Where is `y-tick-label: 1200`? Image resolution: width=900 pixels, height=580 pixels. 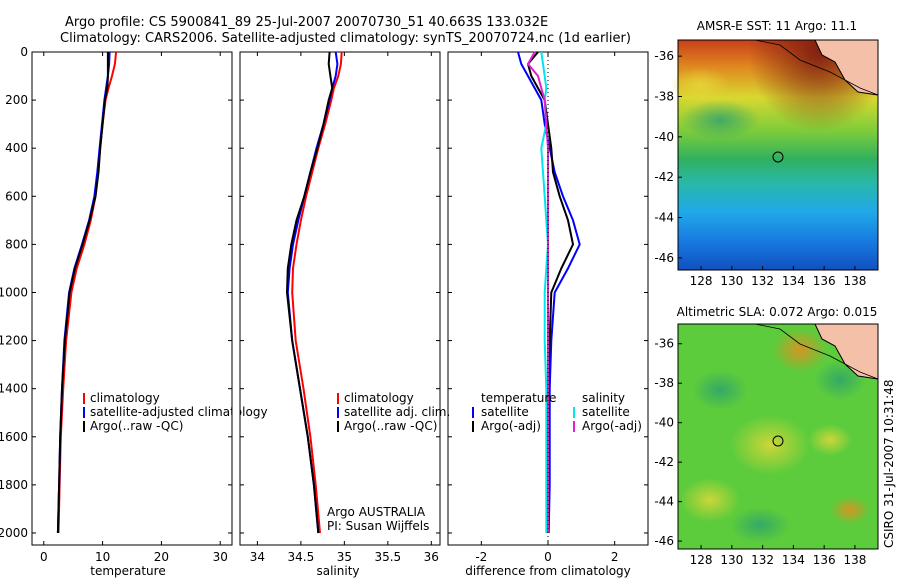
y-tick-label: 1200 is located at coordinates (14, 341).